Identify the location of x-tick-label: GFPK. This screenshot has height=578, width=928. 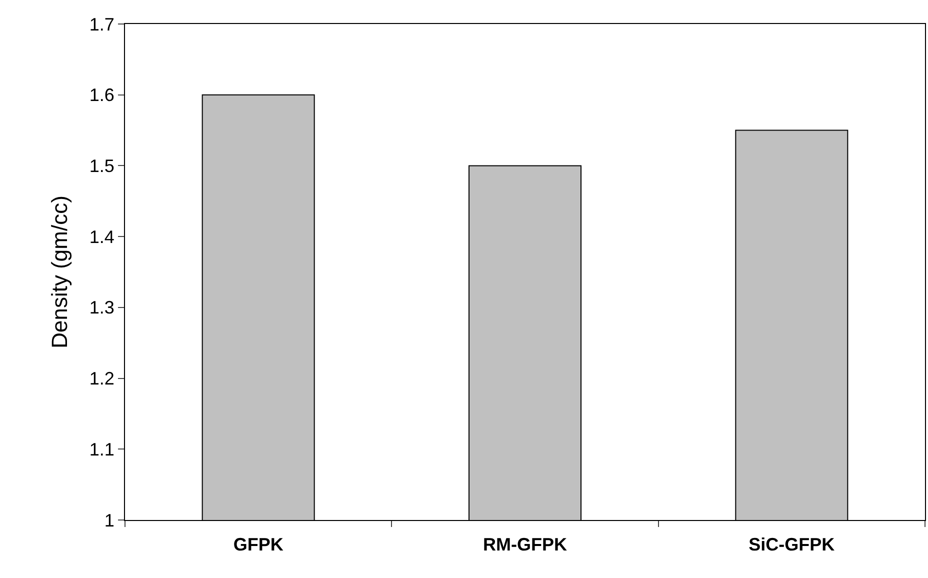
(258, 544).